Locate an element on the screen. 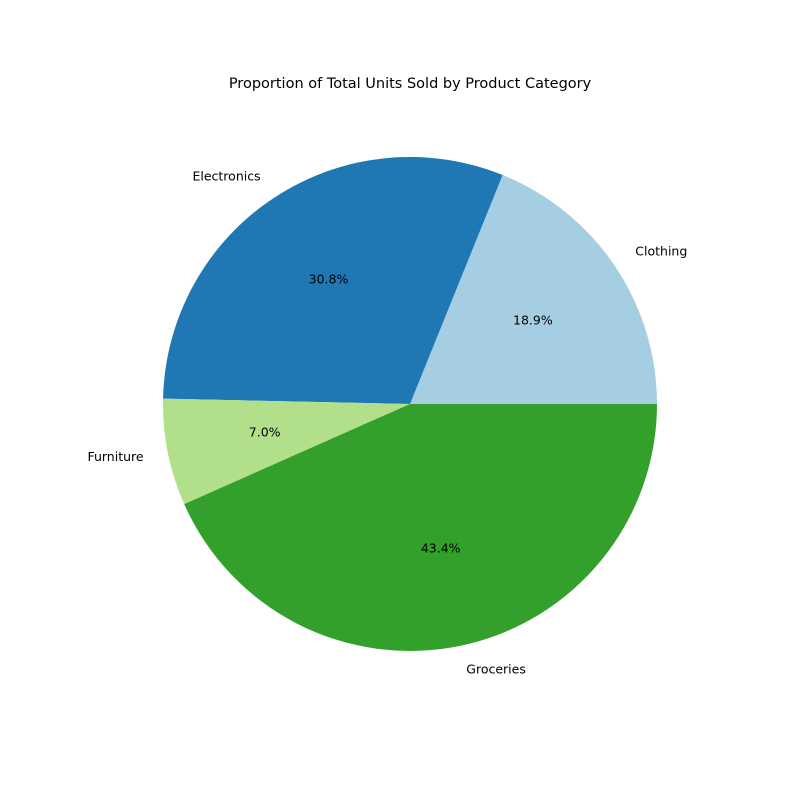 This screenshot has height=800, width=800. slice-label-electronics: Electronics is located at coordinates (226, 176).